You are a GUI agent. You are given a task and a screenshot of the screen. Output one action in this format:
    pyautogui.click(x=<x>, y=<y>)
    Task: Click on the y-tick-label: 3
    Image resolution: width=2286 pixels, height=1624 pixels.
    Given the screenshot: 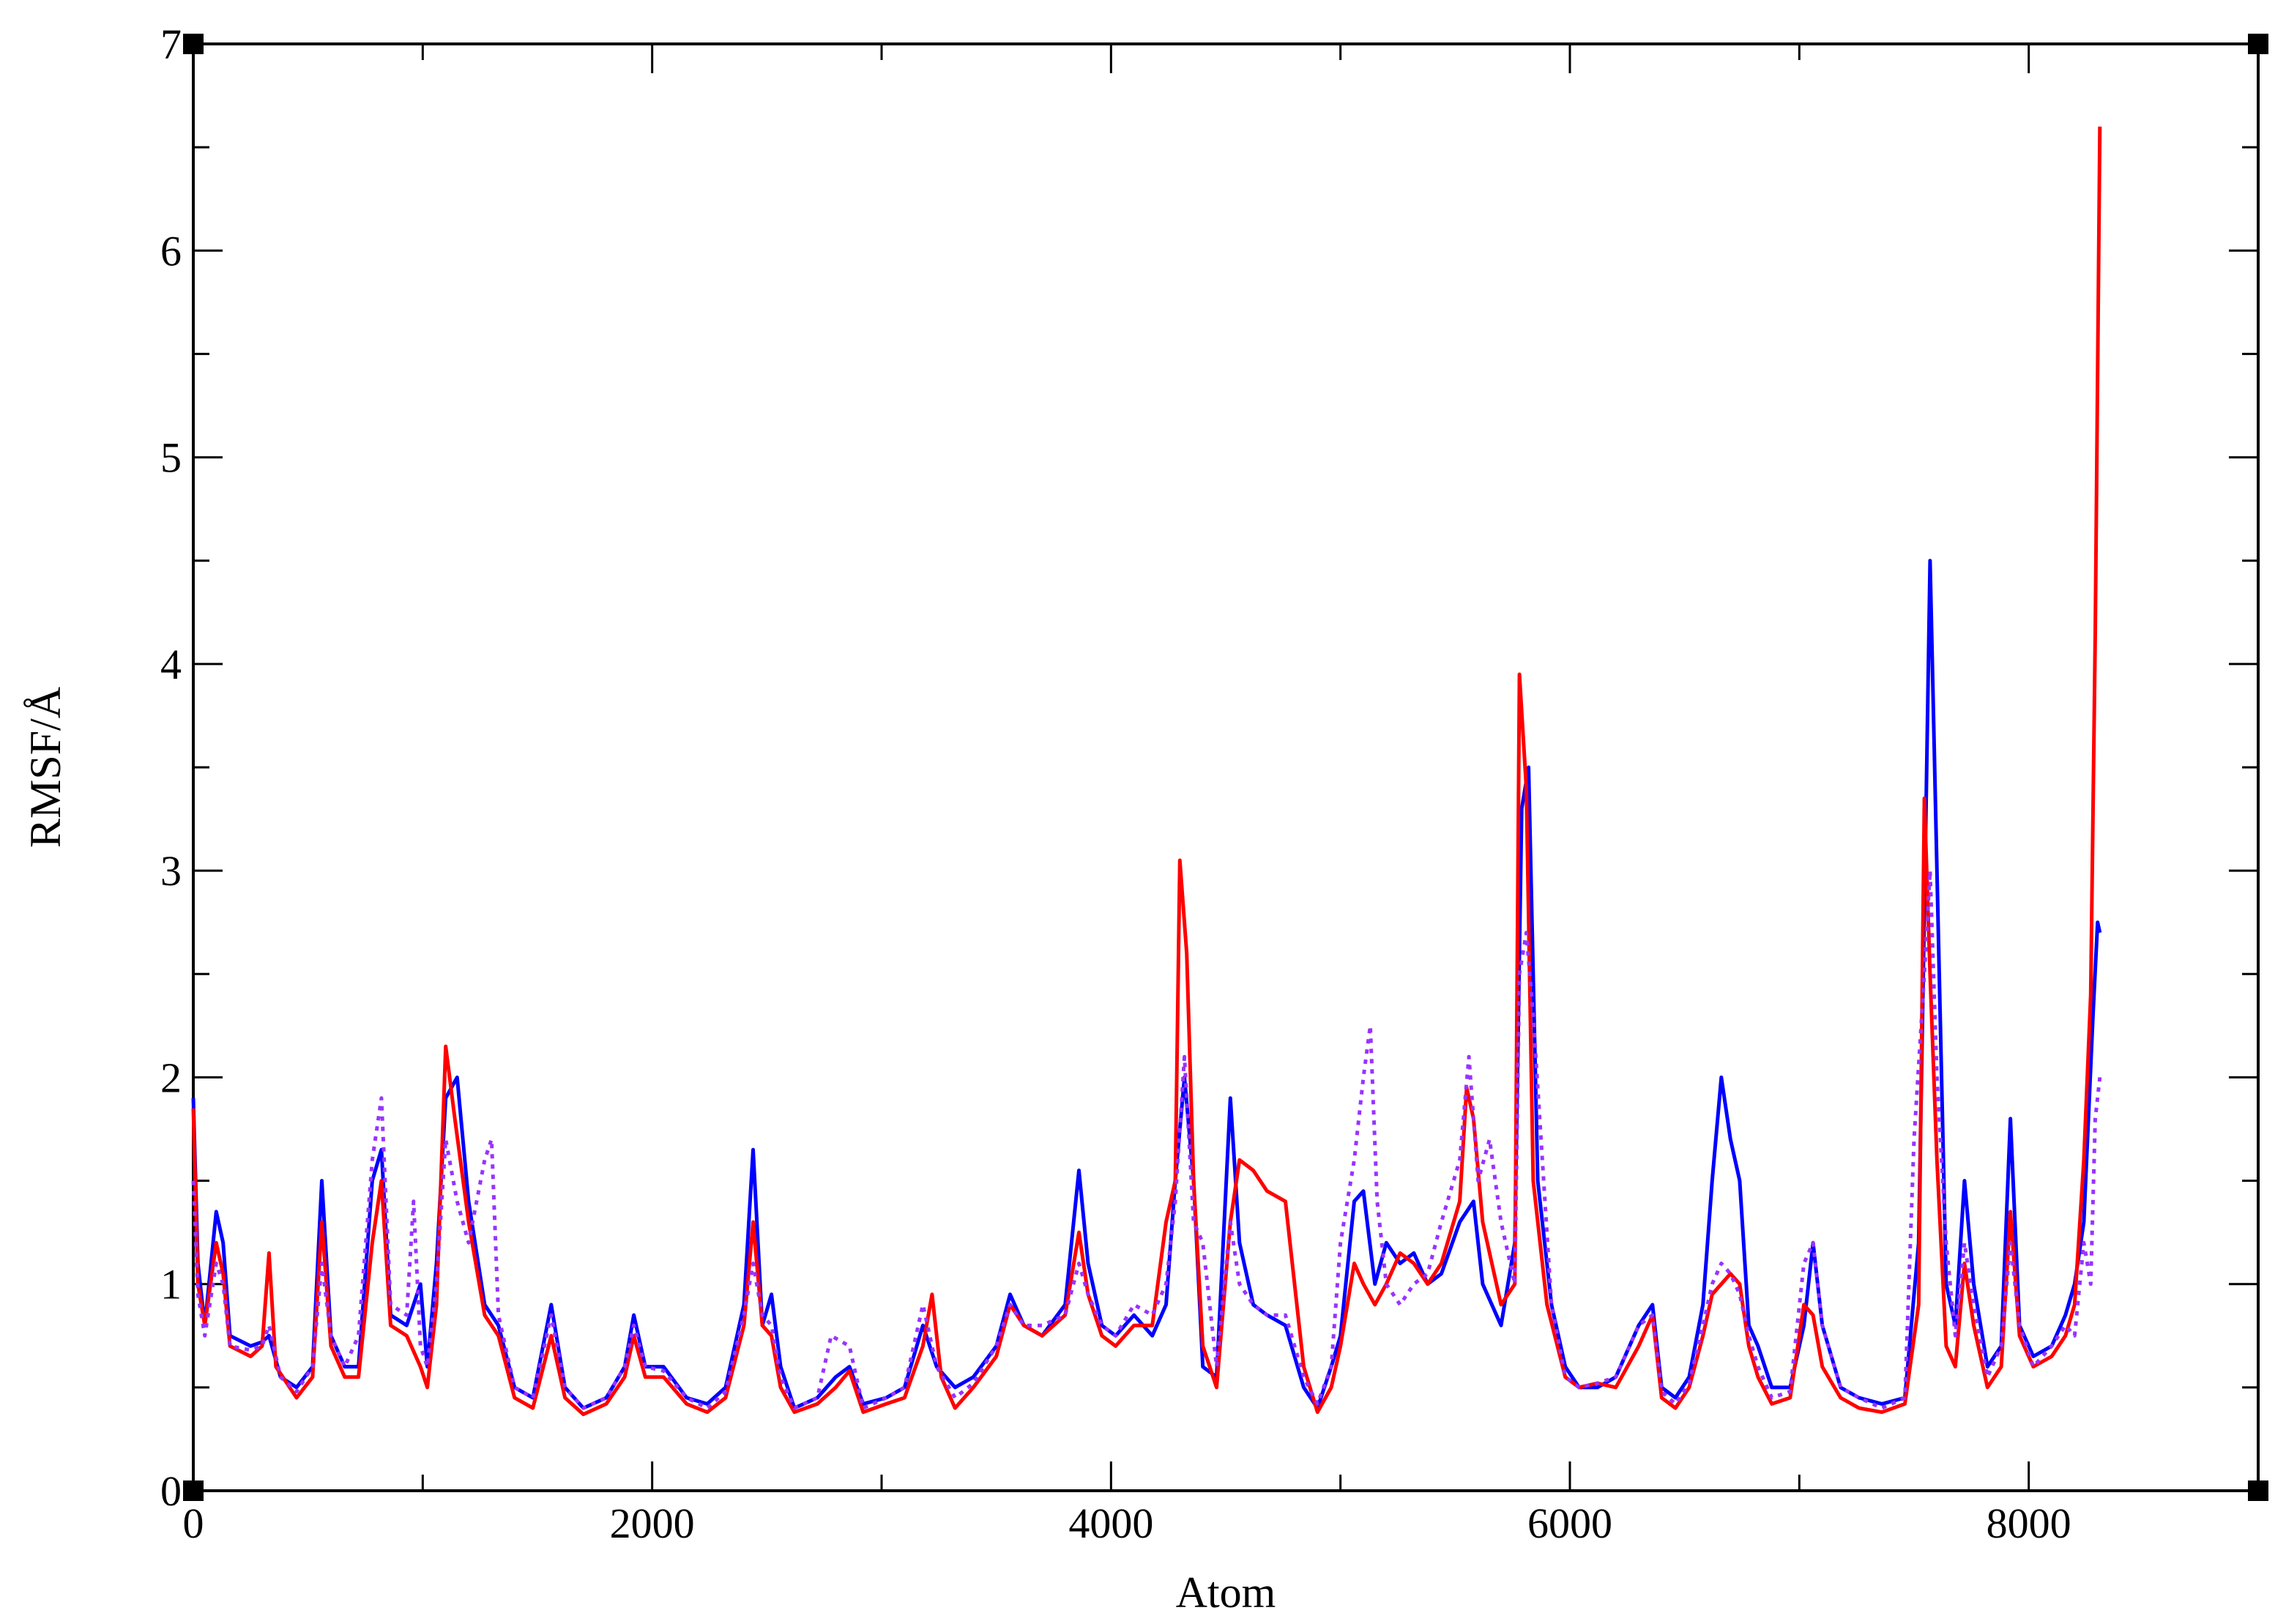 What is the action you would take?
    pyautogui.click(x=171, y=871)
    